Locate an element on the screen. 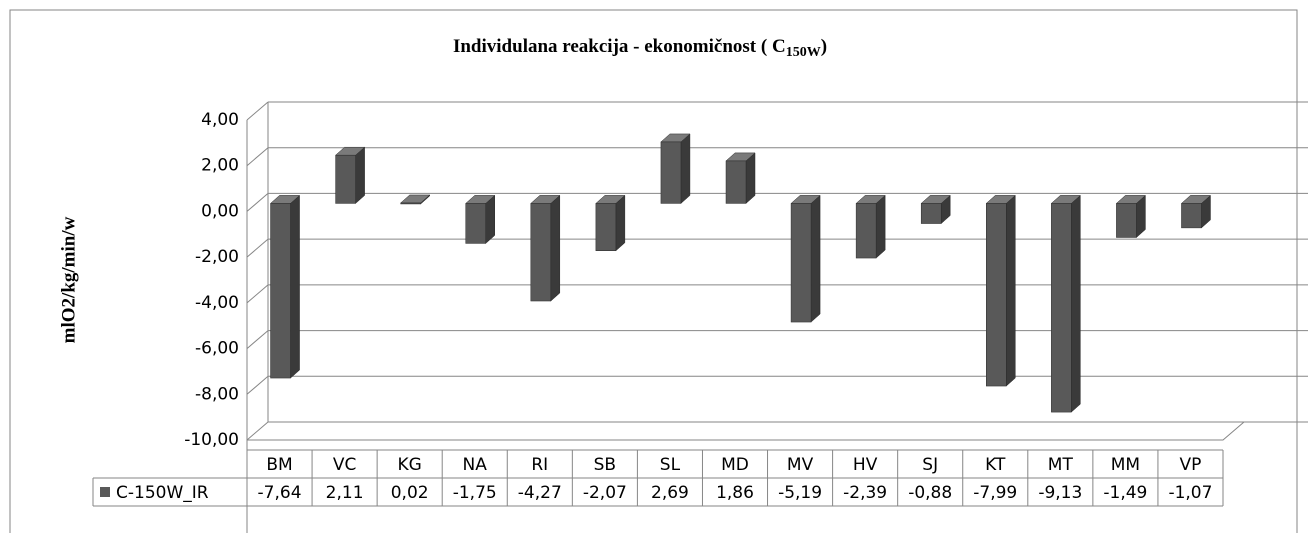 Image resolution: width=1308 pixels, height=533 pixels. y-tick-label: -4,00 is located at coordinates (217, 303).